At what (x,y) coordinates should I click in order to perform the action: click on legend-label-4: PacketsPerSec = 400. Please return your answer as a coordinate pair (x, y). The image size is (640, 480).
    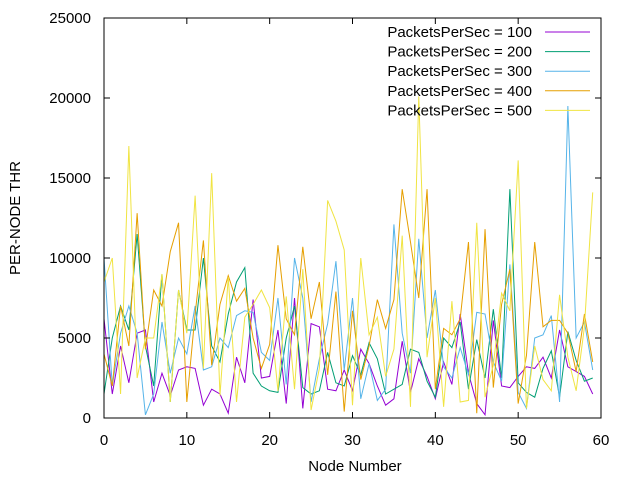
    Looking at the image, I should click on (459, 91).